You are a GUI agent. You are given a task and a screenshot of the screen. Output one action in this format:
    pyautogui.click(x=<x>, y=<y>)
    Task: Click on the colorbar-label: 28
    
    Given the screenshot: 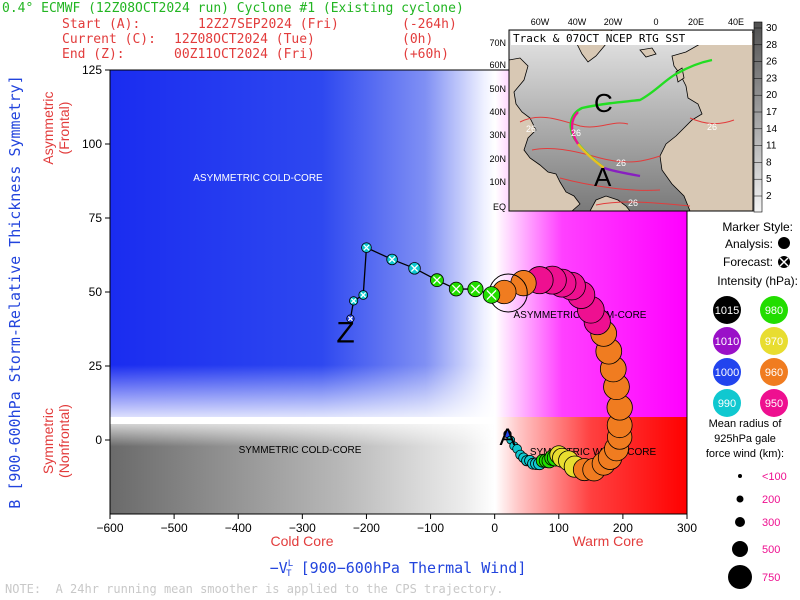 What is the action you would take?
    pyautogui.click(x=772, y=45)
    